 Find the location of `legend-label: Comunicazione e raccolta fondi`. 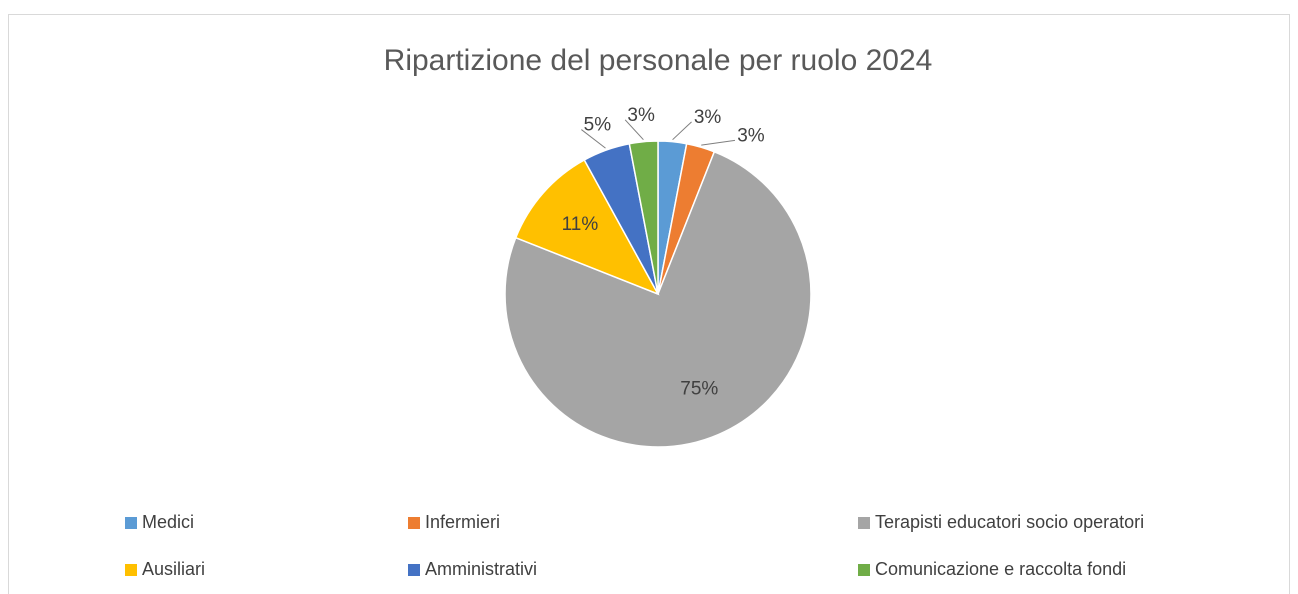

legend-label: Comunicazione e raccolta fondi is located at coordinates (1000, 569).